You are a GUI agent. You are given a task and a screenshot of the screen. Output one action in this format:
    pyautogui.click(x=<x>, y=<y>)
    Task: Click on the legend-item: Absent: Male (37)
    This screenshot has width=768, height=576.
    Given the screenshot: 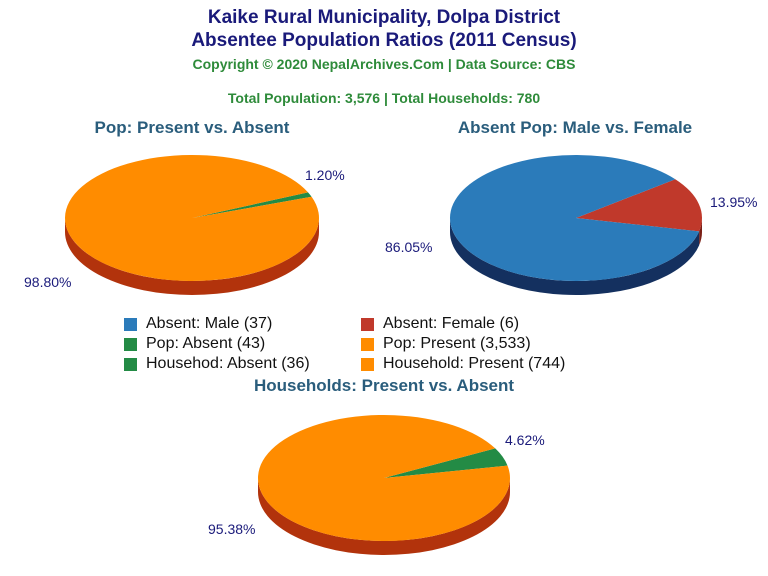 What is the action you would take?
    pyautogui.click(x=198, y=324)
    